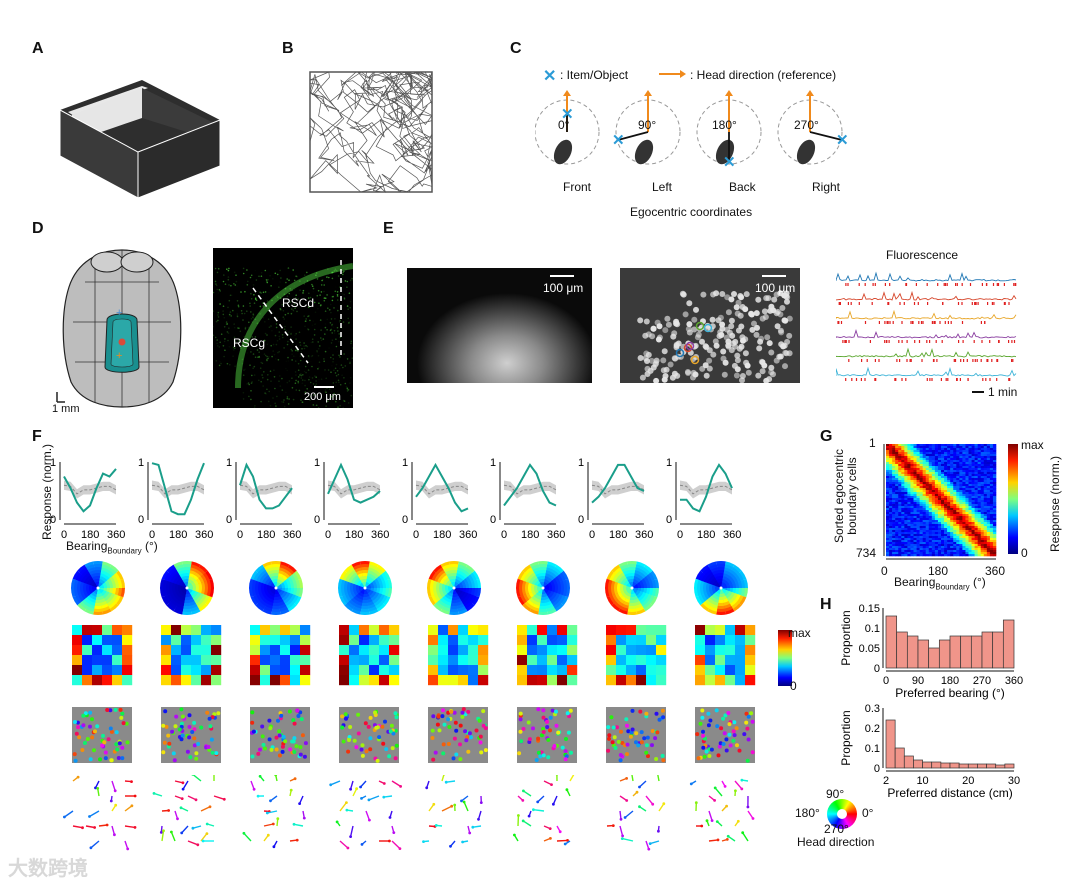  Describe the element at coordinates (197, 778) in the screenshot. I see `hd-arrow` at that location.